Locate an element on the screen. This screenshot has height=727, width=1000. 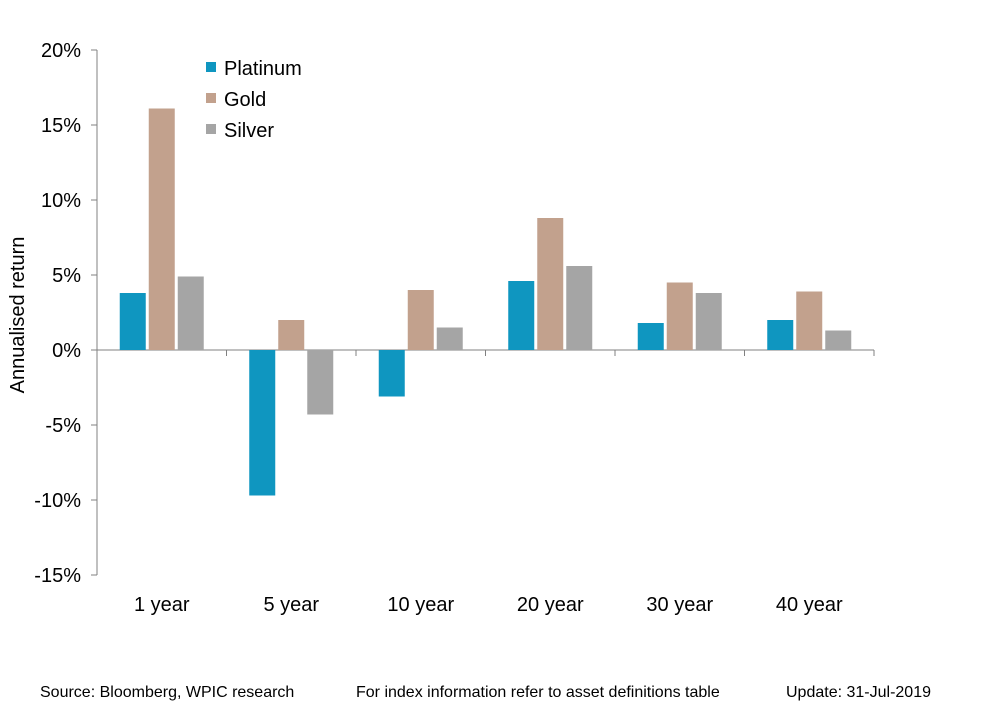
bar-gold-20-year is located at coordinates (550, 284).